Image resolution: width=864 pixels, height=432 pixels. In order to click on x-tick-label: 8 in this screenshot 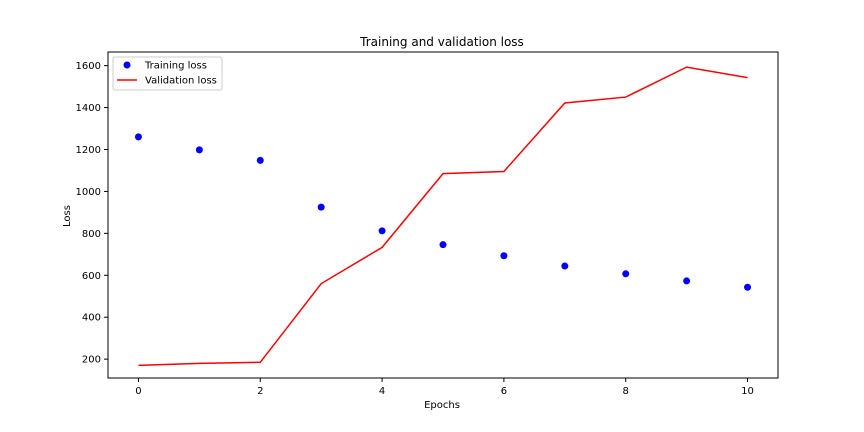, I will do `click(626, 391)`.